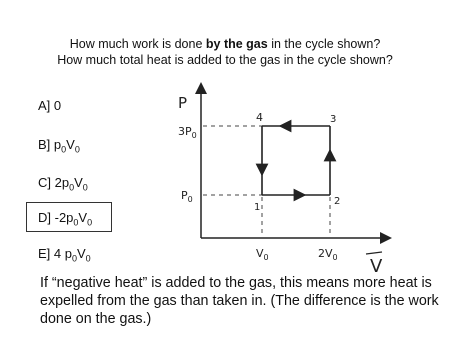 This screenshot has height=338, width=450. I want to click on answer-box, so click(69, 217).